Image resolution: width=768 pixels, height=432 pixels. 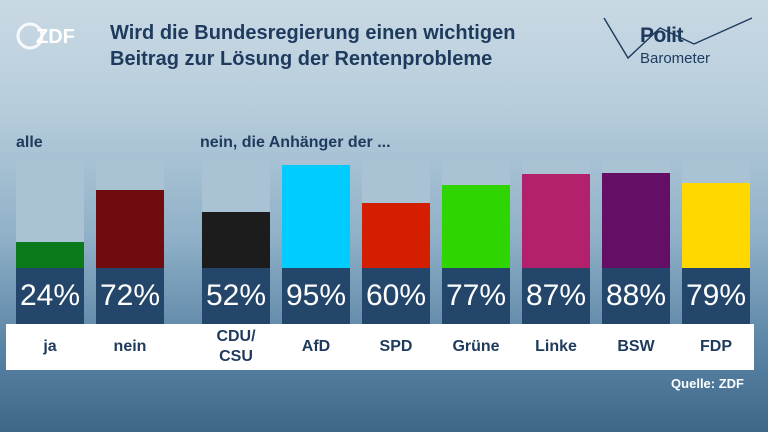 What do you see at coordinates (236, 346) in the screenshot?
I see `category-label: CDU/ CSU` at bounding box center [236, 346].